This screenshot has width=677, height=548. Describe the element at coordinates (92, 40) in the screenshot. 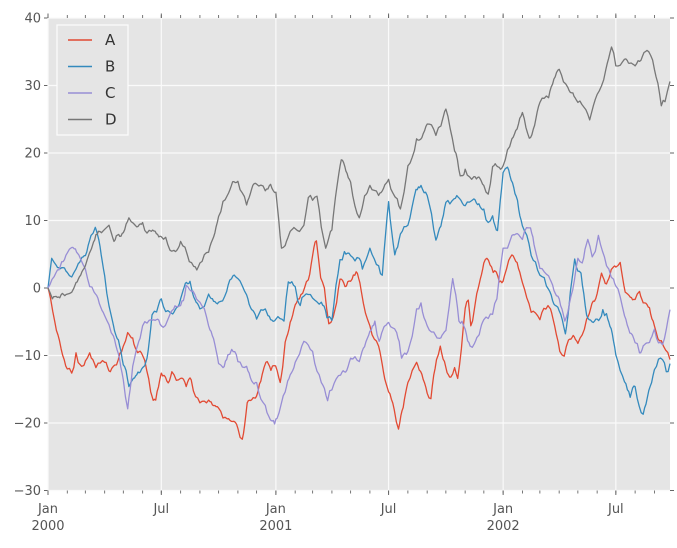

I see `legend-item-A: A` at that location.